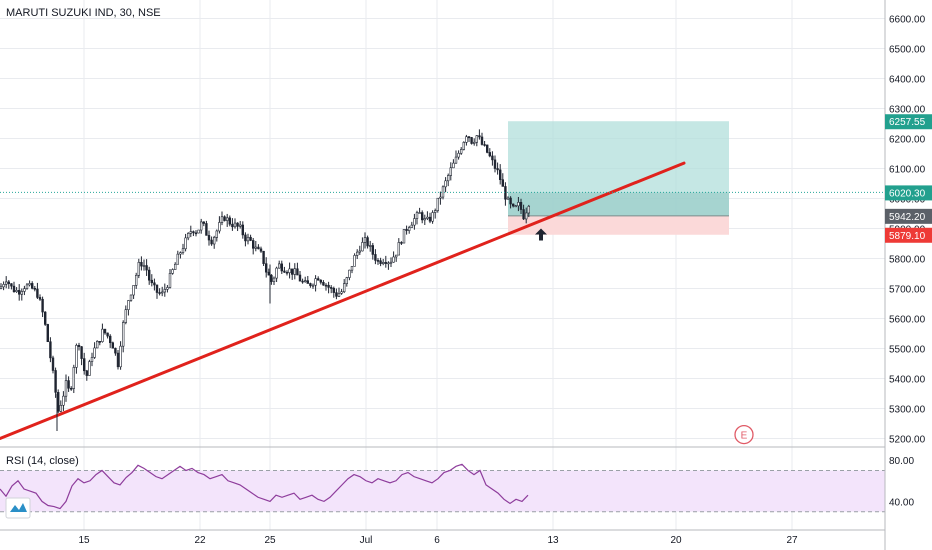  What do you see at coordinates (907, 440) in the screenshot?
I see `price-tick-label: 5200.00` at bounding box center [907, 440].